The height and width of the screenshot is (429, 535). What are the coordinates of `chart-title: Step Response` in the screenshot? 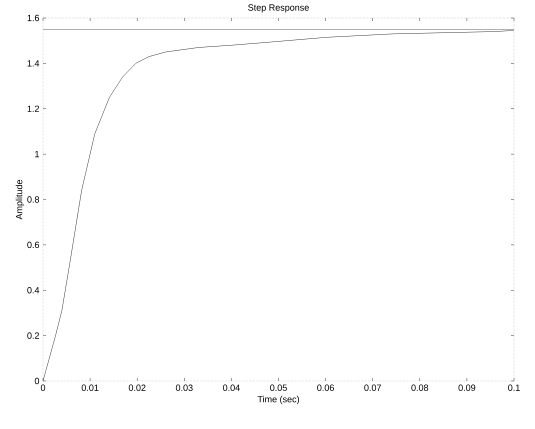 It's located at (278, 8).